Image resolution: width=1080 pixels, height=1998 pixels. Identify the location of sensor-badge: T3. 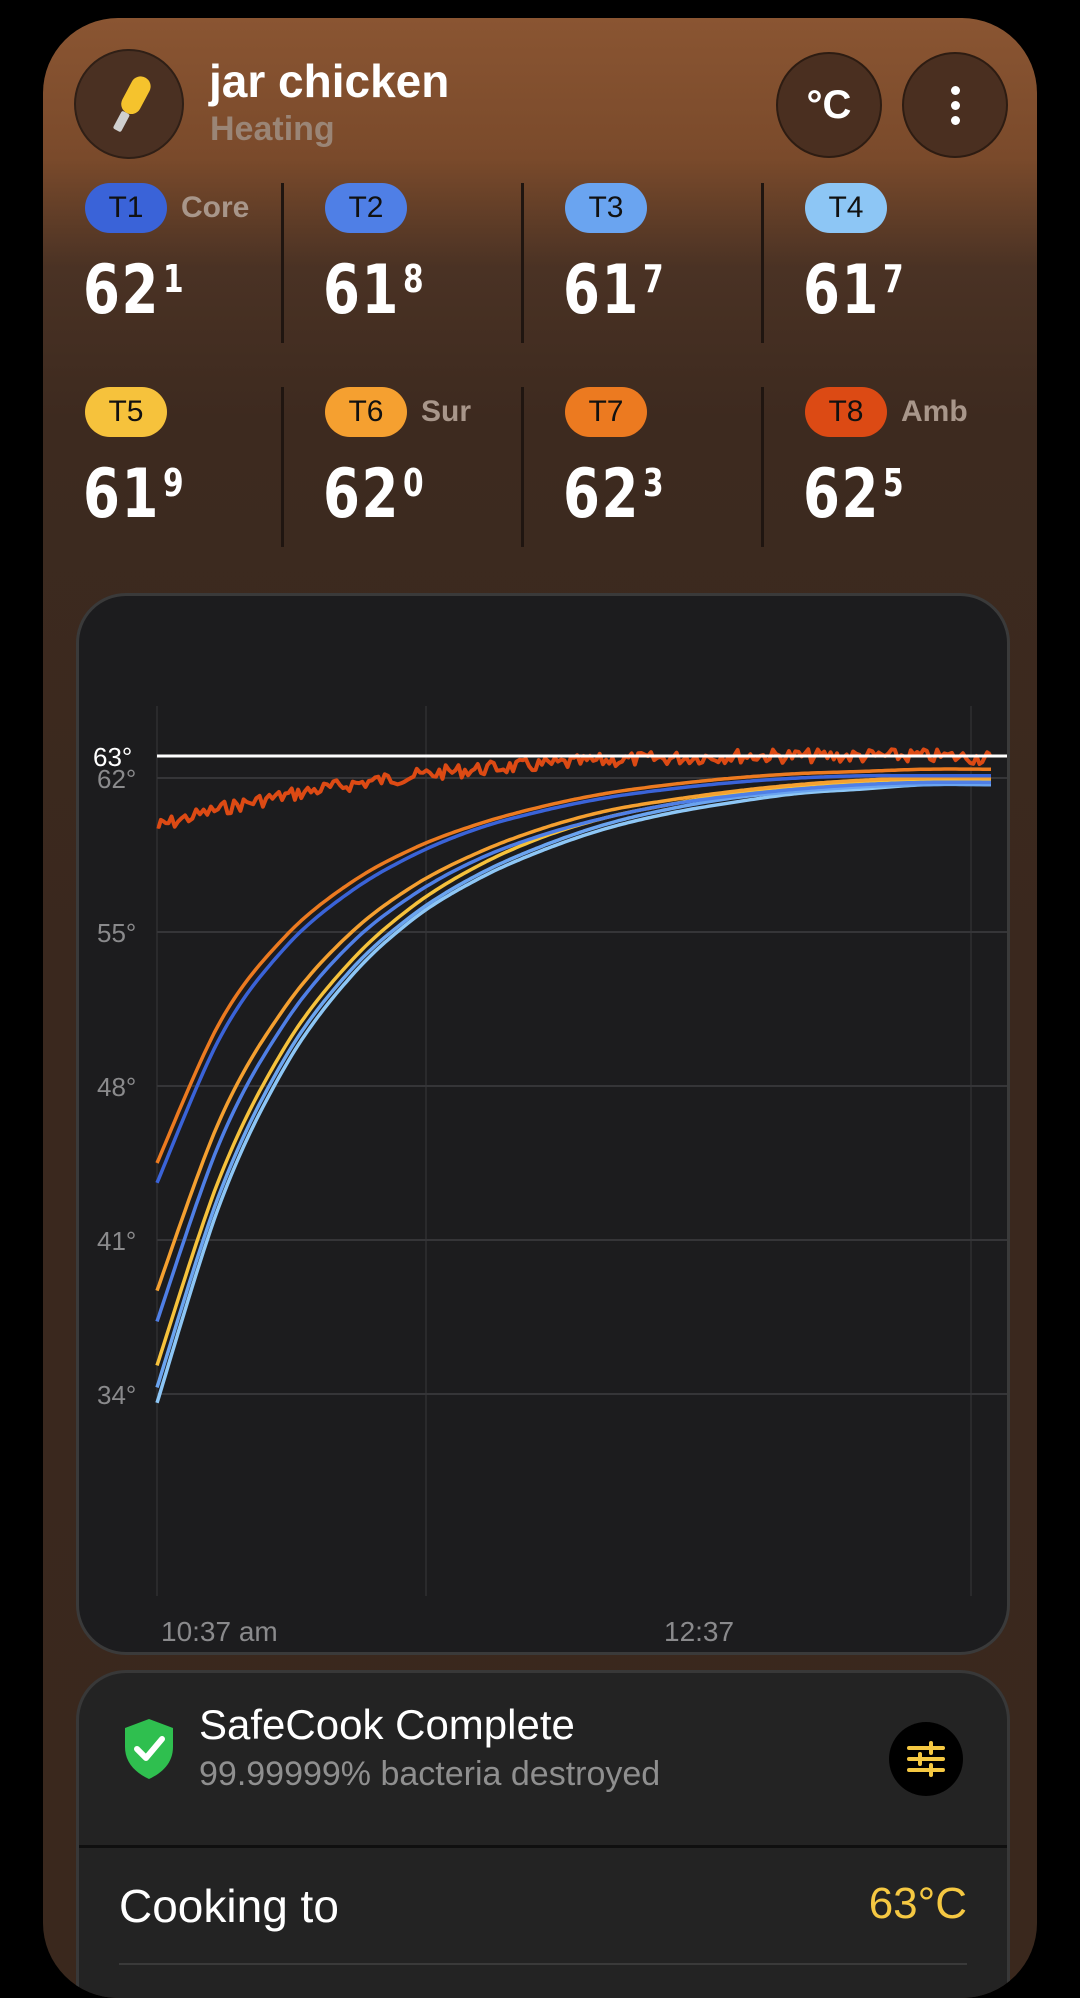
(606, 208).